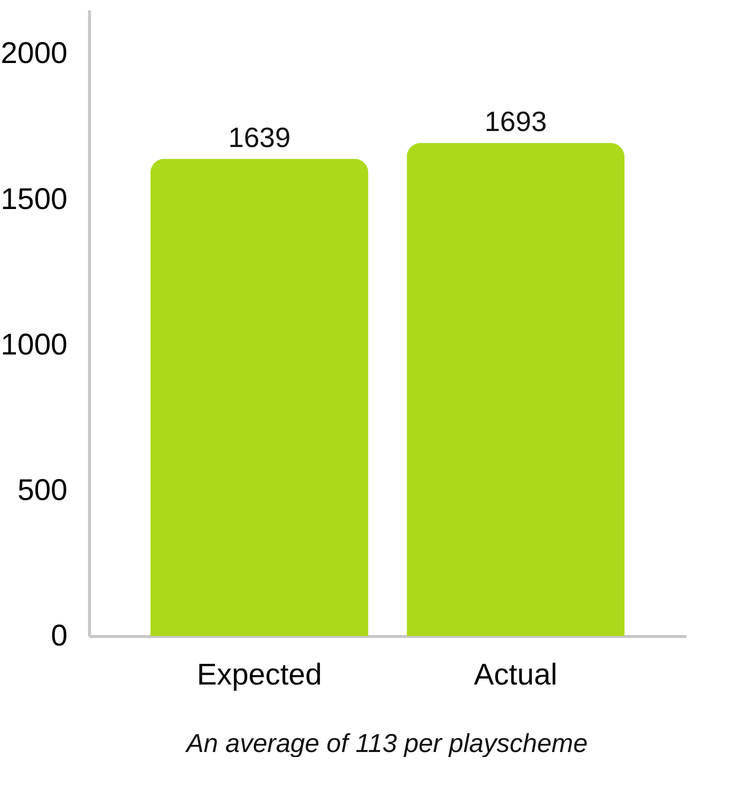  I want to click on data-label: 1639, so click(259, 137).